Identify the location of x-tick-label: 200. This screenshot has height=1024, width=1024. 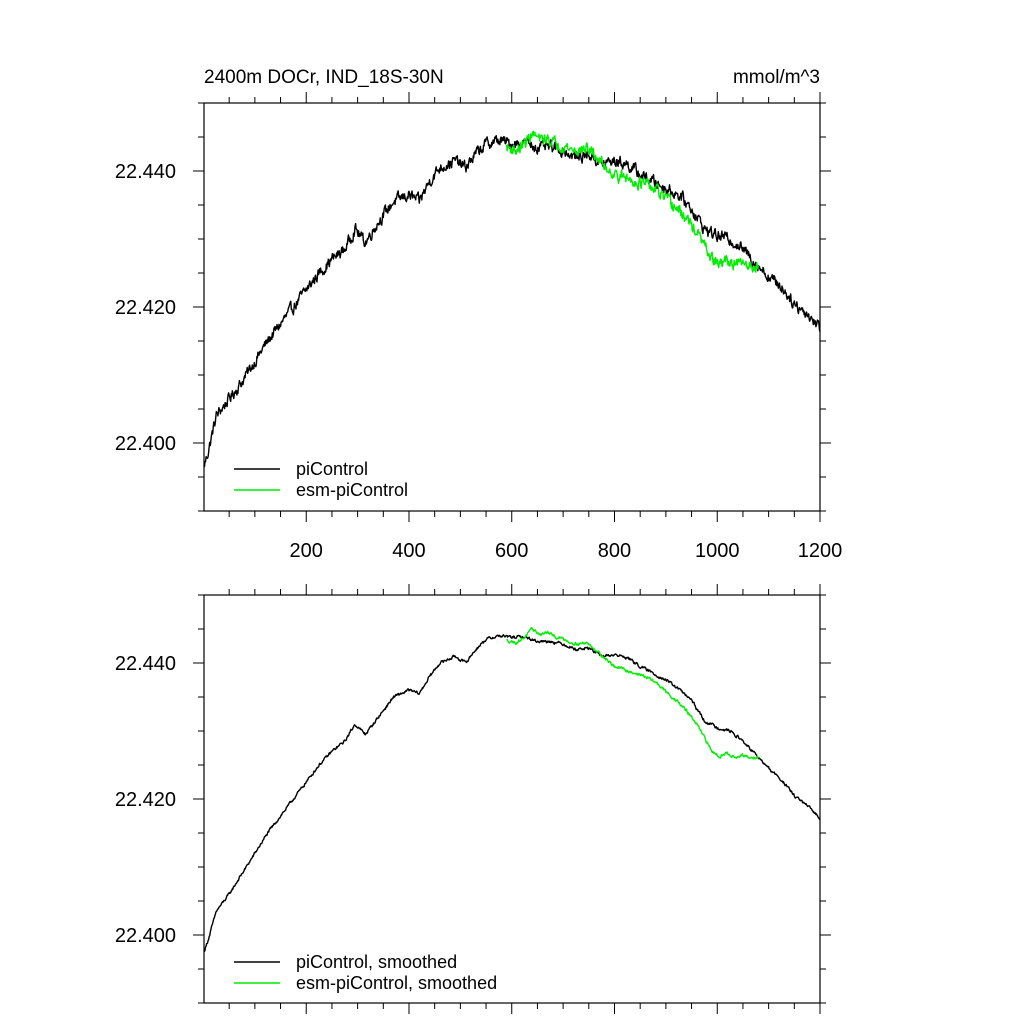
(306, 551).